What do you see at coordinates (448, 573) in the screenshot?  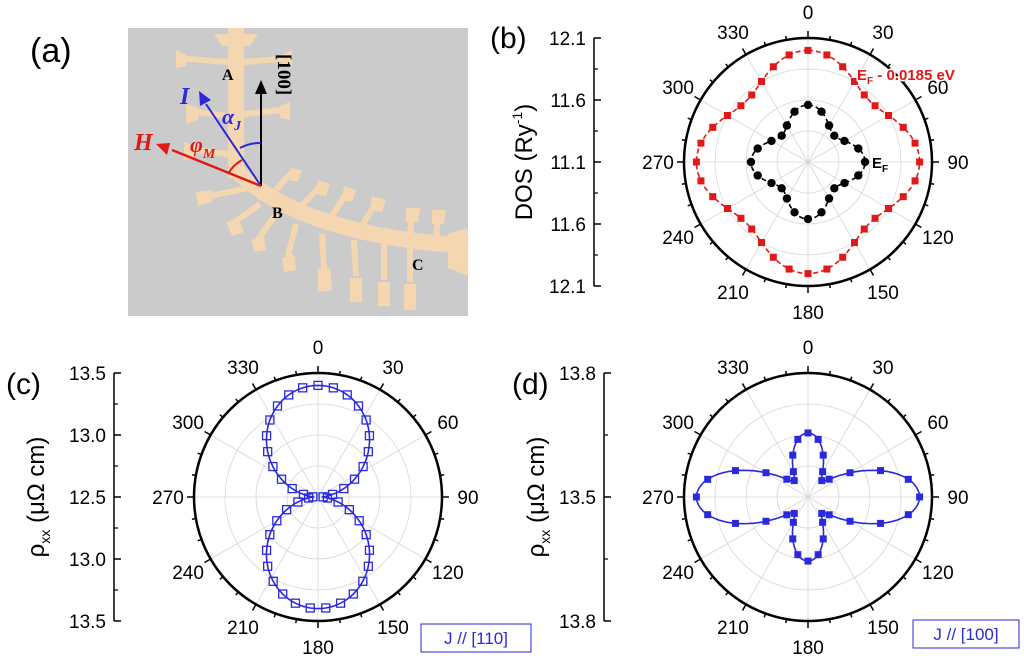 I see `angle-tick-label: 120` at bounding box center [448, 573].